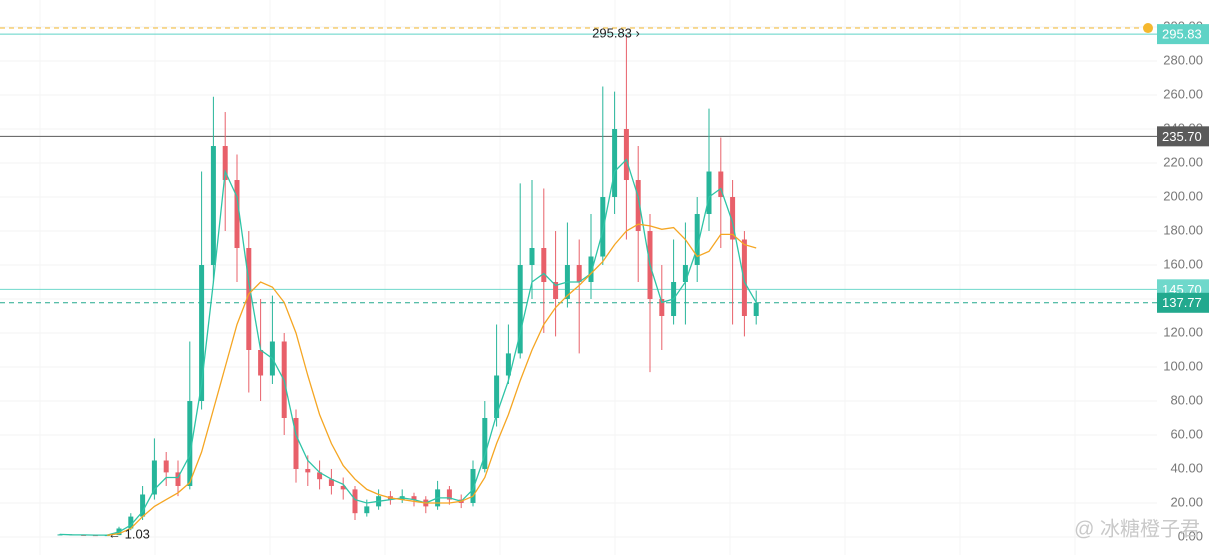 The width and height of the screenshot is (1209, 555). I want to click on y-tick-label: 260.00, so click(1183, 93).